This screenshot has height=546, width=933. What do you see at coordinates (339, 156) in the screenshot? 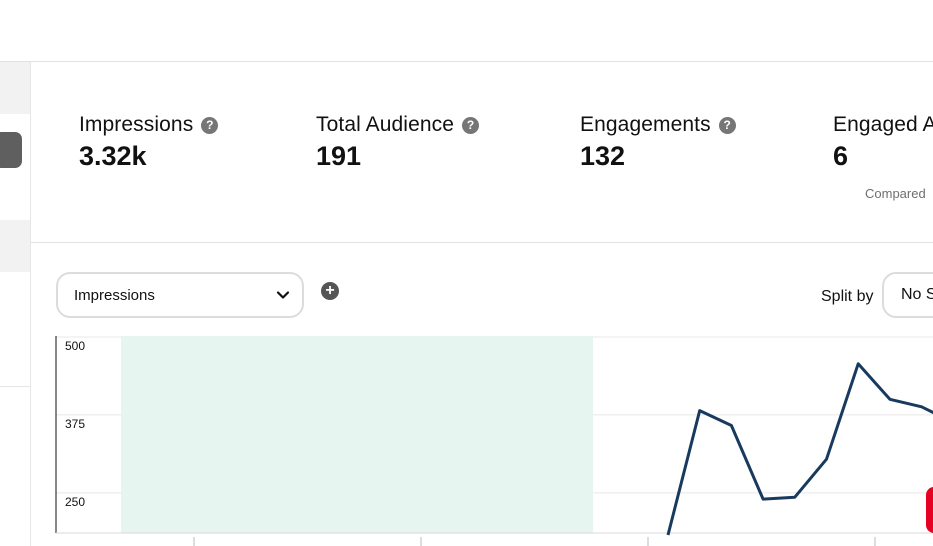
I see `metric-value: 191` at bounding box center [339, 156].